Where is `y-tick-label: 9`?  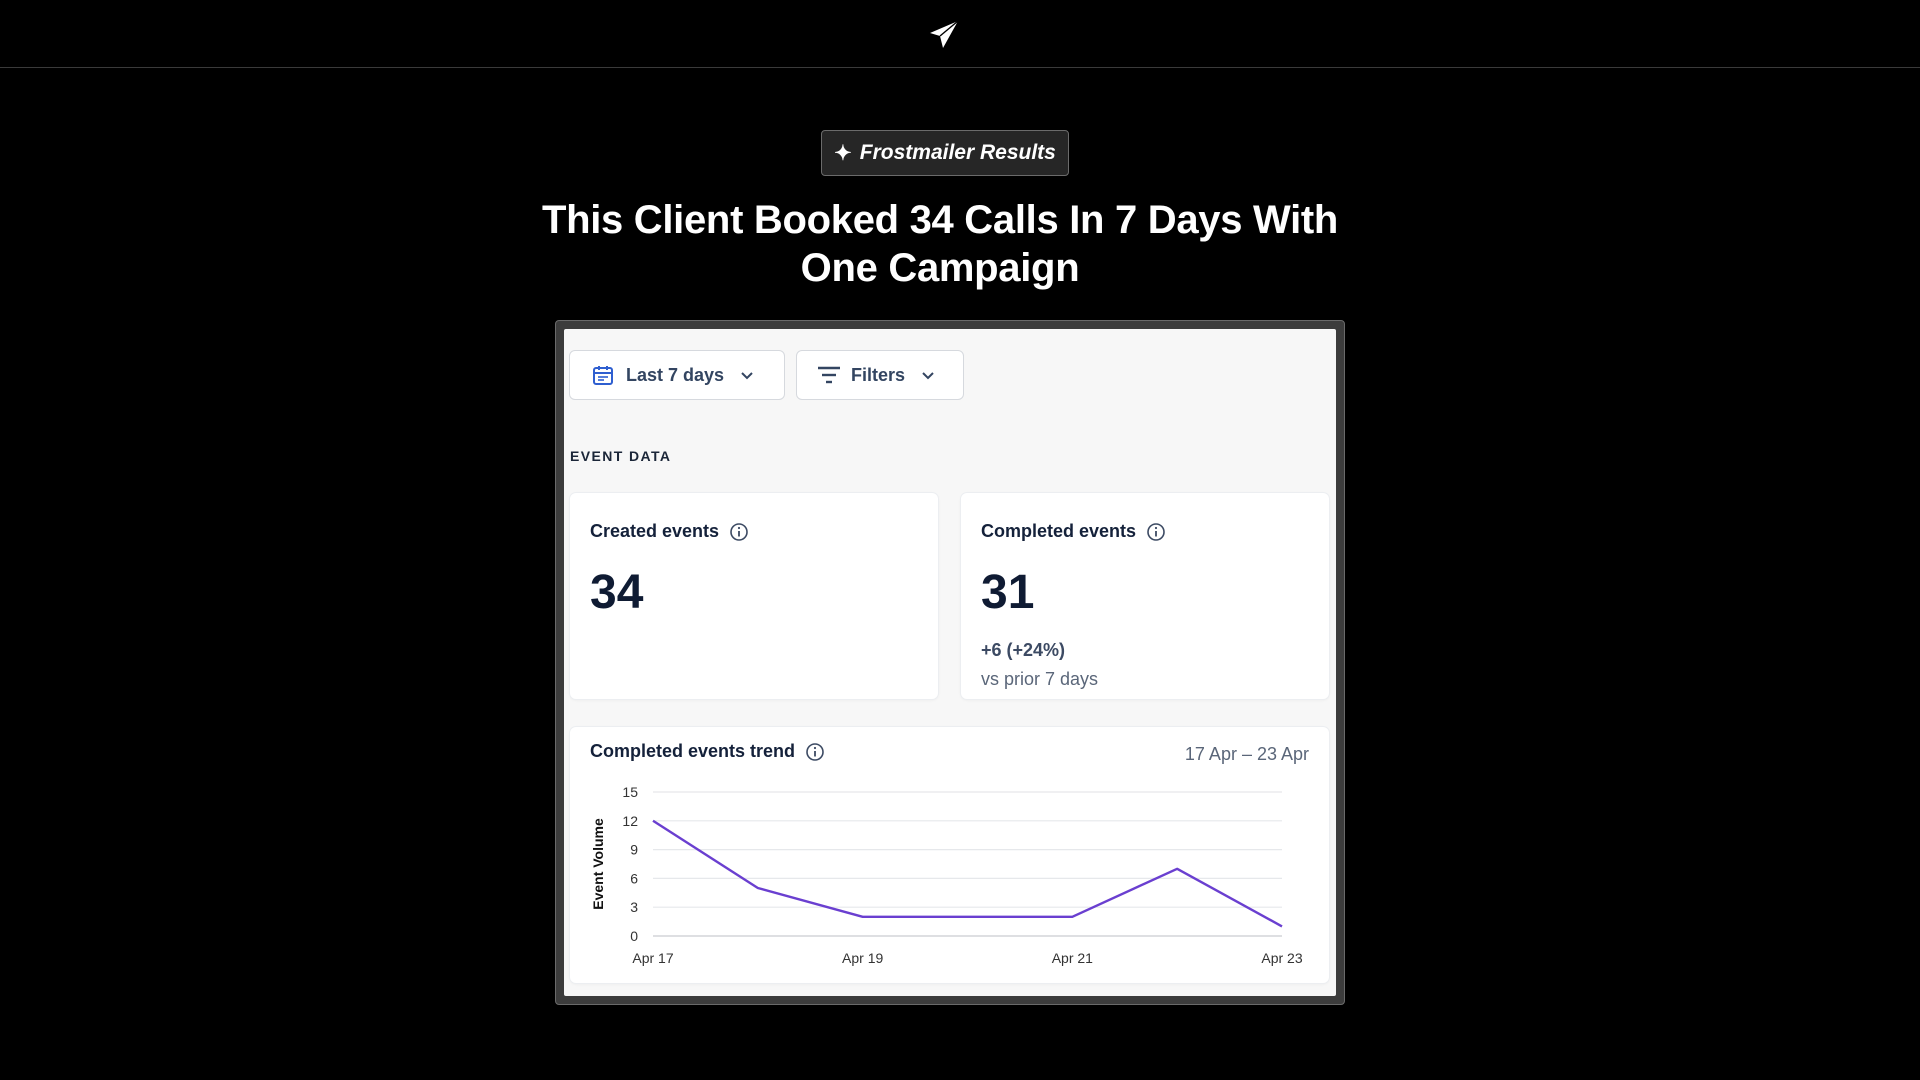 y-tick-label: 9 is located at coordinates (634, 850).